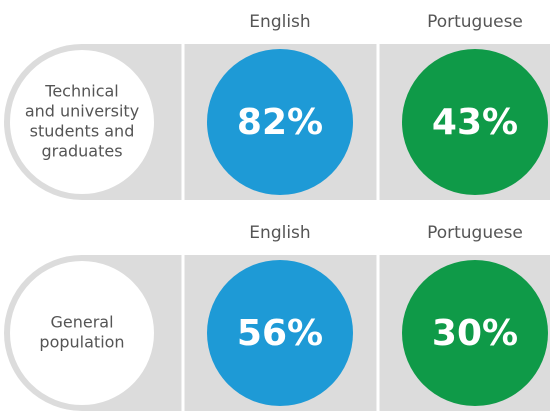 The width and height of the screenshot is (550, 412). What do you see at coordinates (82, 131) in the screenshot?
I see `group-label: students and` at bounding box center [82, 131].